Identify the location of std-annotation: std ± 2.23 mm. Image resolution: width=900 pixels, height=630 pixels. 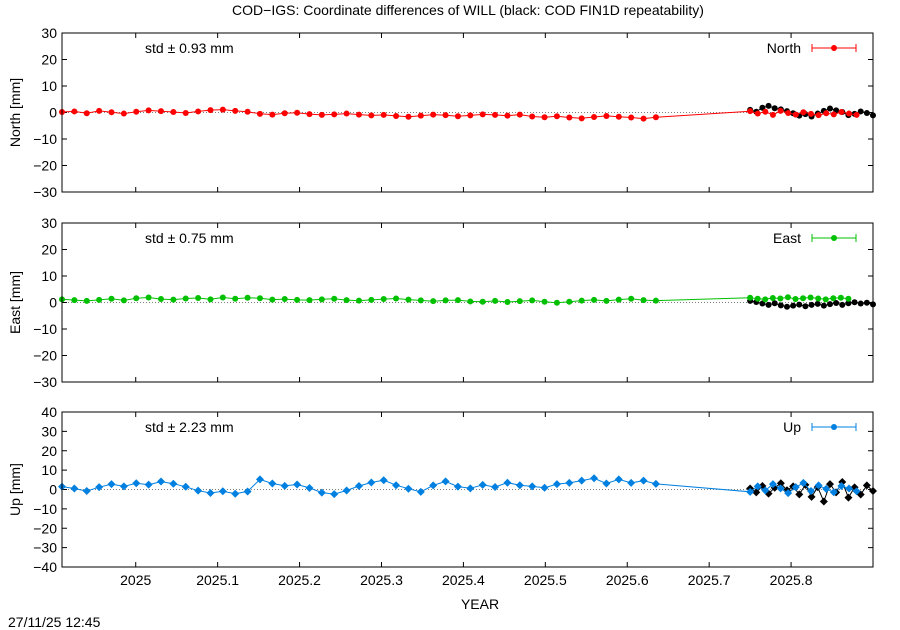
(189, 427).